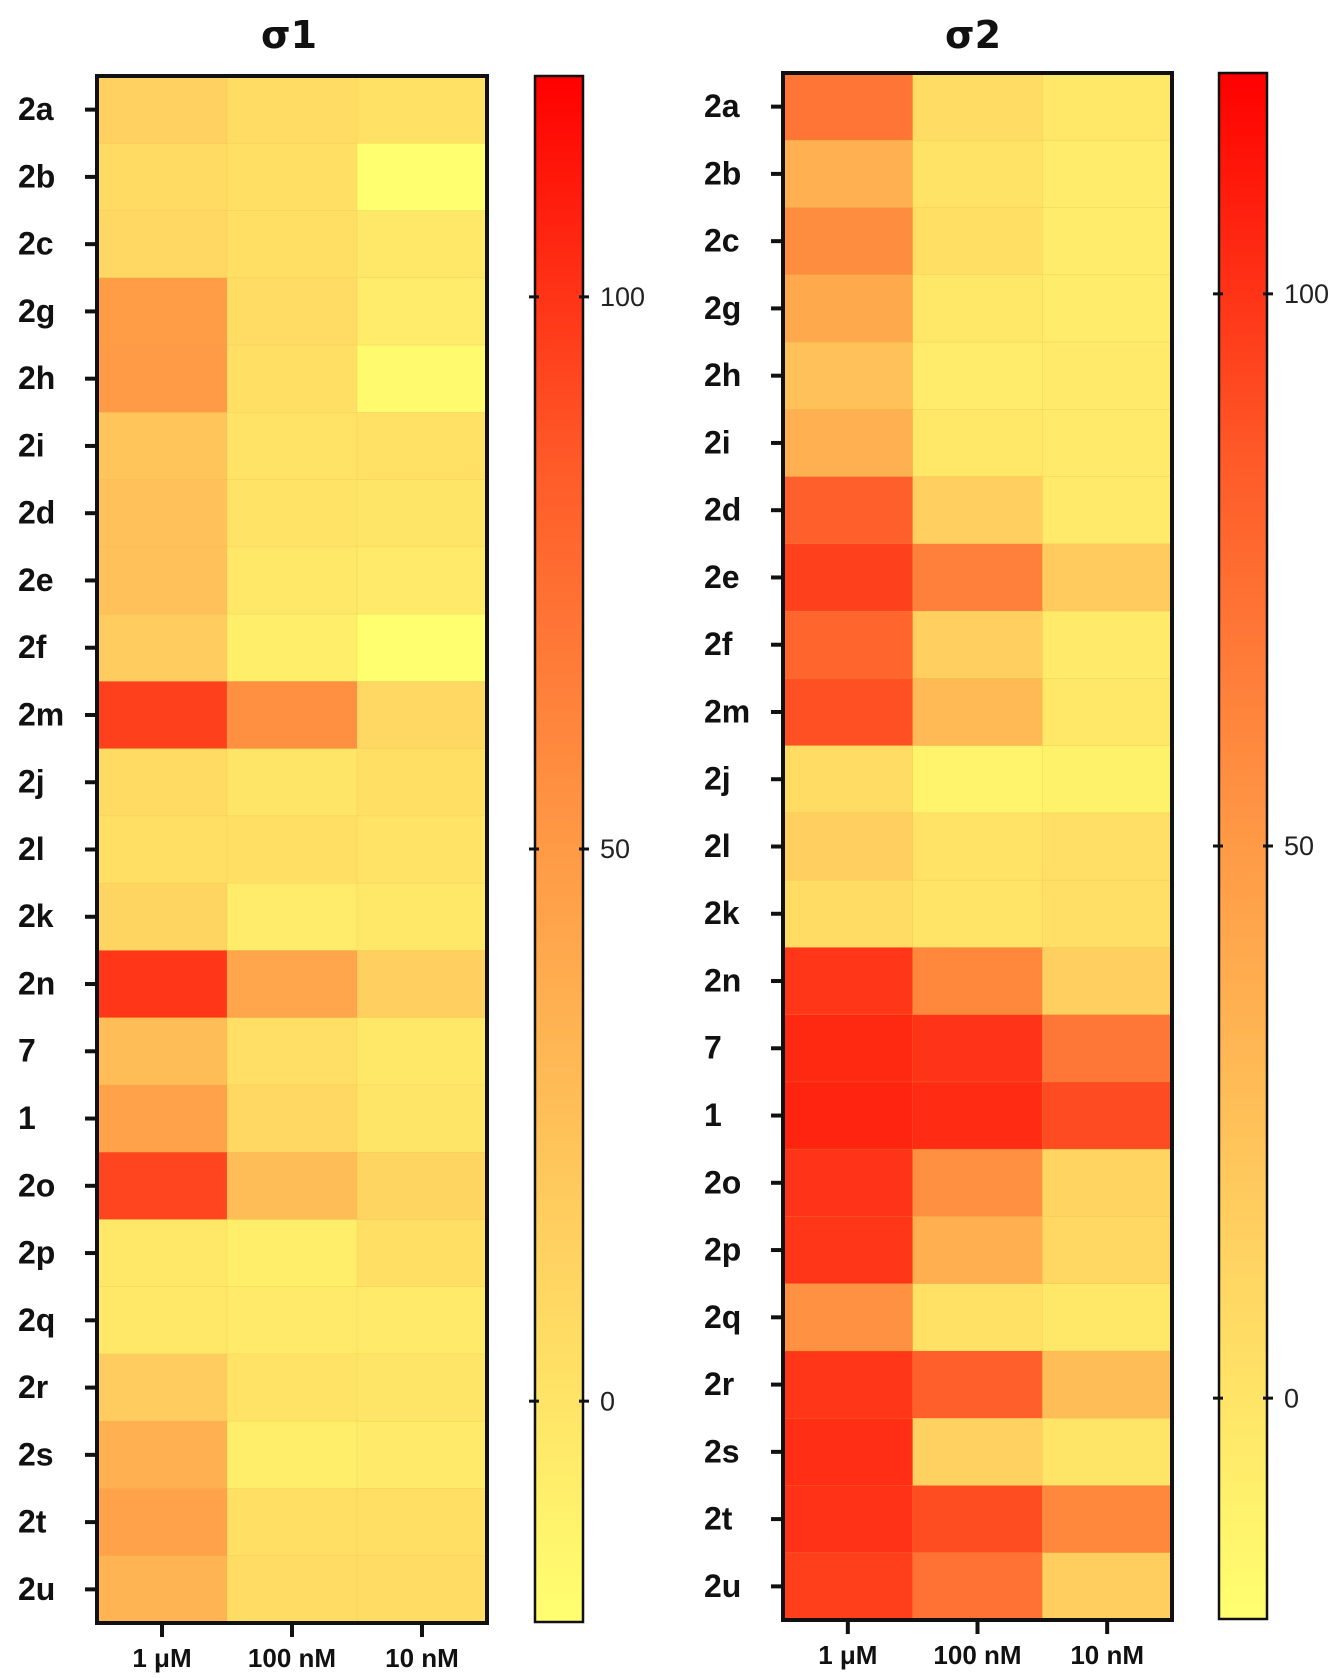 This screenshot has width=1342, height=1678. I want to click on sigma1-row-label: 2h, so click(36, 378).